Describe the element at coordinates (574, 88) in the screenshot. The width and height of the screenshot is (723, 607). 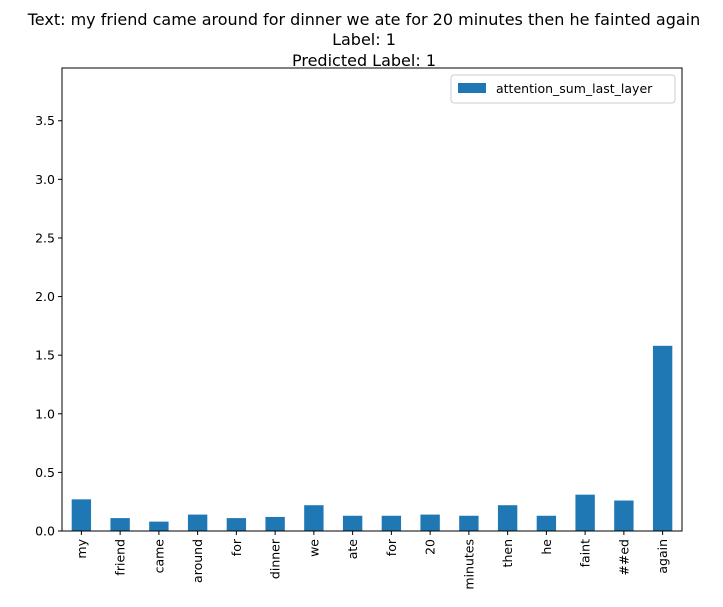
I see `legend-label: attention_sum_last_layer` at that location.